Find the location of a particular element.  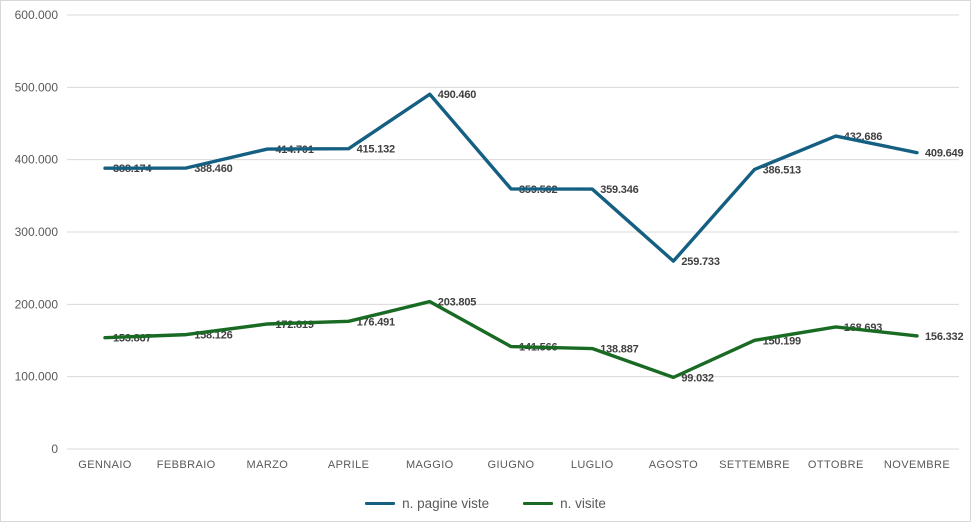

data-label-pagine-viste: 490.460 is located at coordinates (457, 95).